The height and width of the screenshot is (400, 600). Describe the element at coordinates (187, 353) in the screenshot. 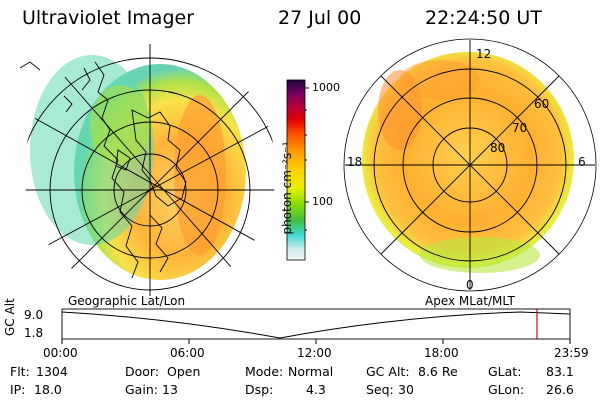

I see `timeline-tick-0600: 06:00` at that location.